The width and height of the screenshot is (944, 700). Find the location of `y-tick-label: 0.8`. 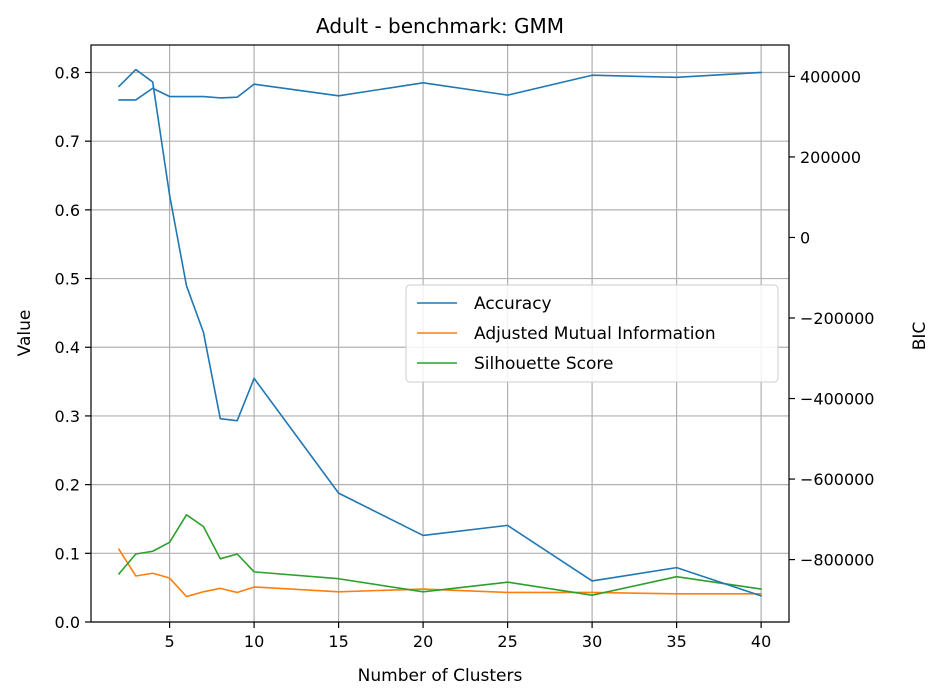

y-tick-label: 0.8 is located at coordinates (67, 72).